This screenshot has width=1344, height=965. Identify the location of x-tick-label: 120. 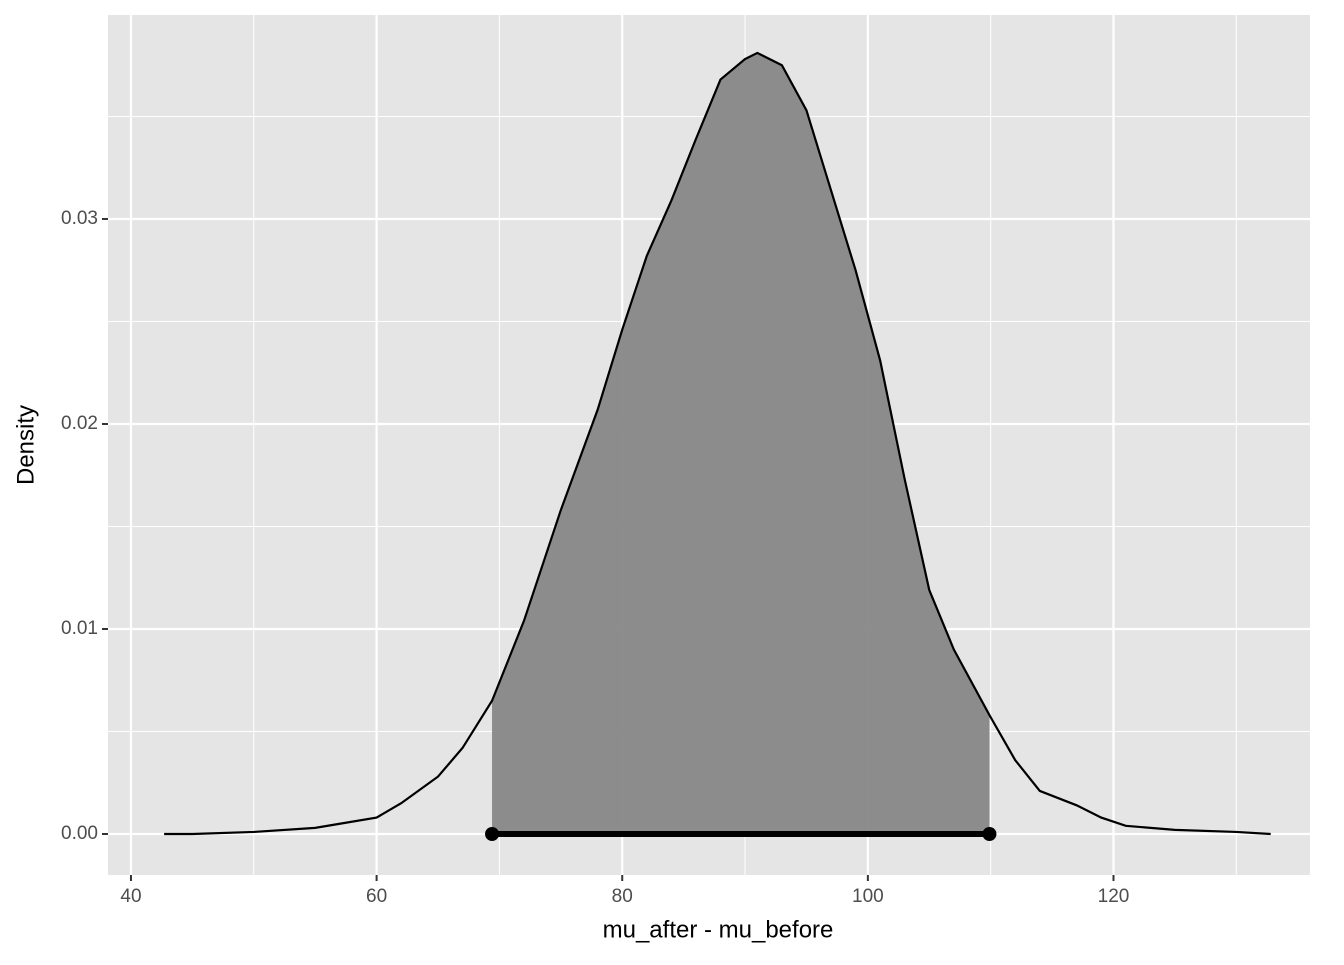
(1114, 896).